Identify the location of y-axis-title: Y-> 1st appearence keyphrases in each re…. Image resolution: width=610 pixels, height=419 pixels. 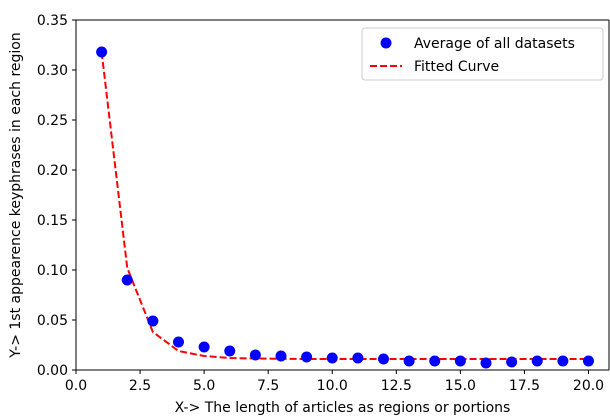
(16, 195).